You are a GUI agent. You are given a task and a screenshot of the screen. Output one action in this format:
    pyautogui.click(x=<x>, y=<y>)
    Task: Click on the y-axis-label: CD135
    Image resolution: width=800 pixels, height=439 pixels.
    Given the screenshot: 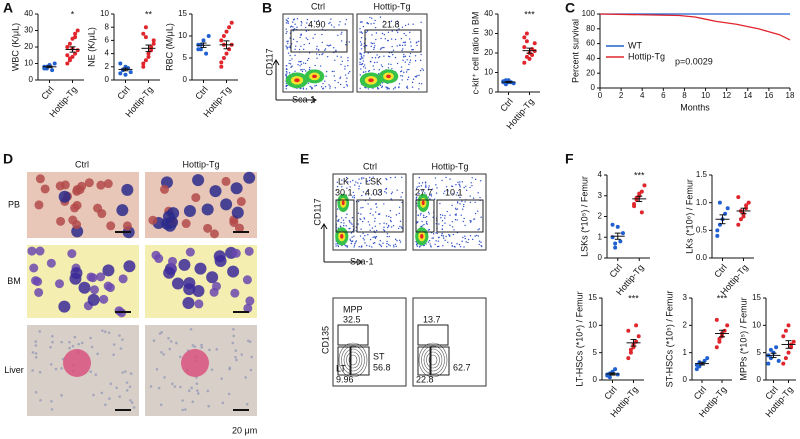 What is the action you would take?
    pyautogui.click(x=325, y=340)
    